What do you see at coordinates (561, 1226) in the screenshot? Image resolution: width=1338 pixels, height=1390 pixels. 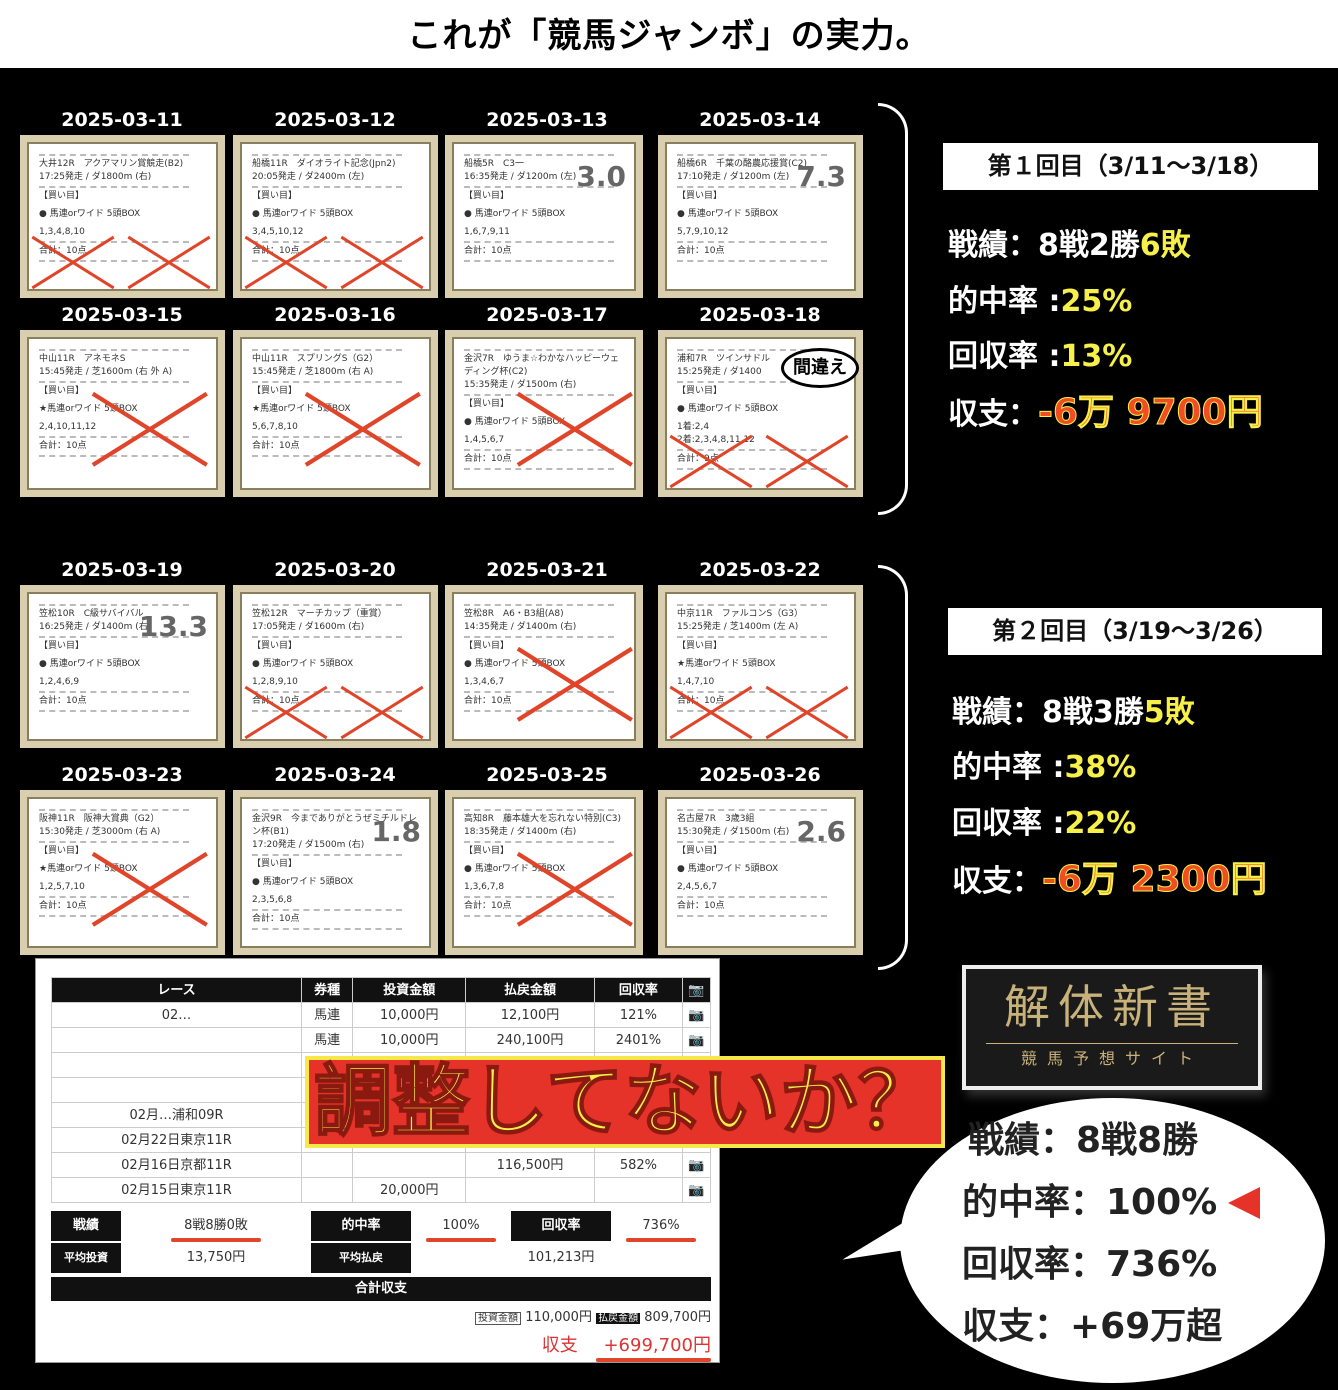 I see `return-label: 回収率` at bounding box center [561, 1226].